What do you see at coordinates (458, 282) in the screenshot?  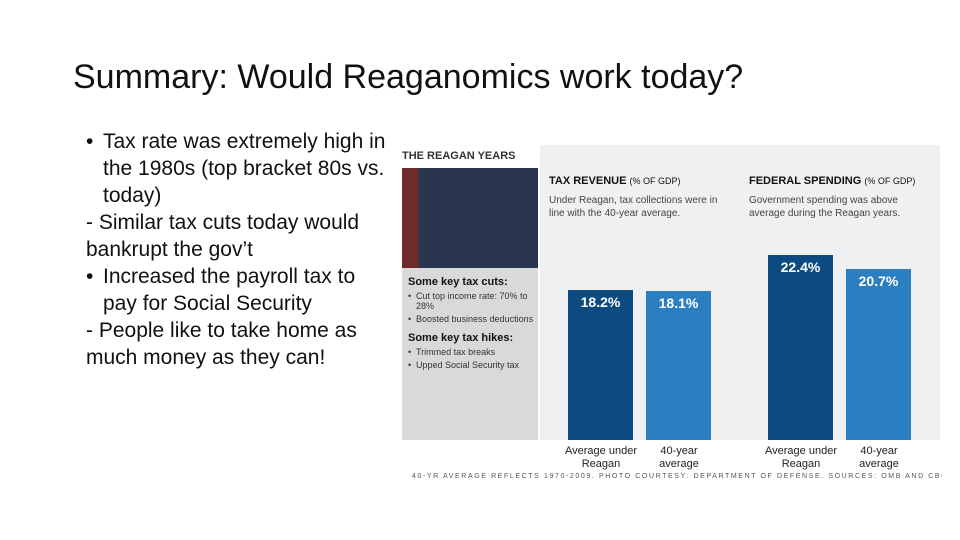 I see `sidebar-heading: Some key tax cuts:` at bounding box center [458, 282].